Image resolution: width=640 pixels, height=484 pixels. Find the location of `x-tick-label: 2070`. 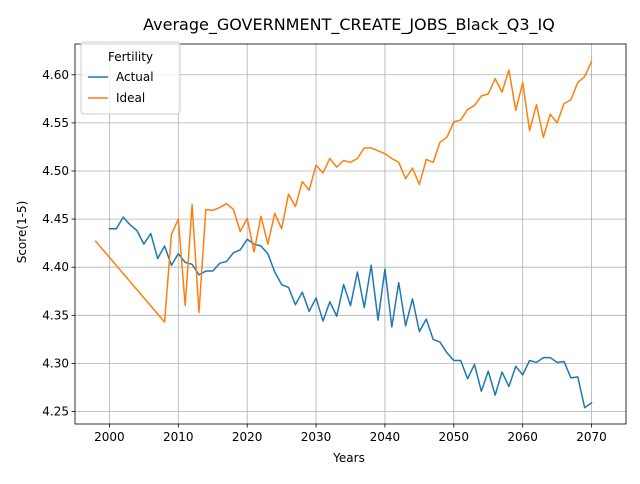

x-tick-label: 2070 is located at coordinates (591, 437).